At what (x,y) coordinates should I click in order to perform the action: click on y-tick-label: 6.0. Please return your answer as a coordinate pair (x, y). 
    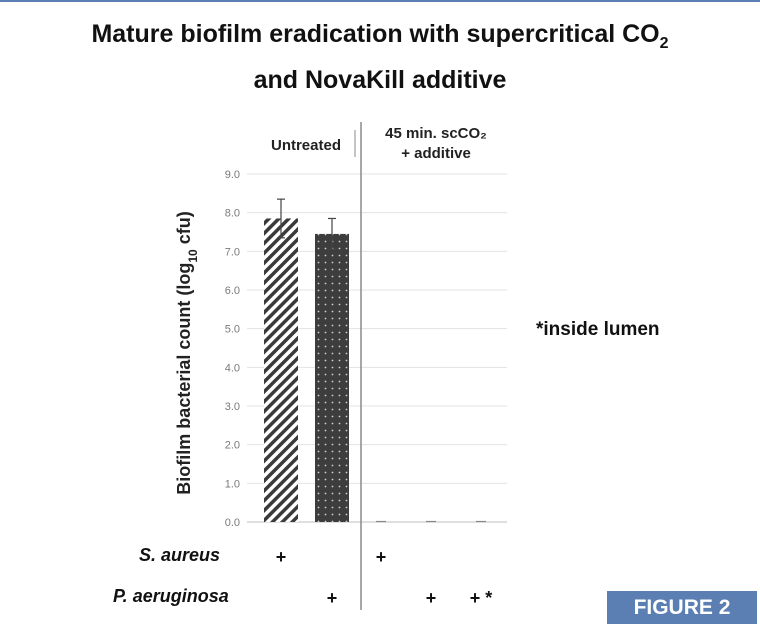
    Looking at the image, I should click on (232, 291).